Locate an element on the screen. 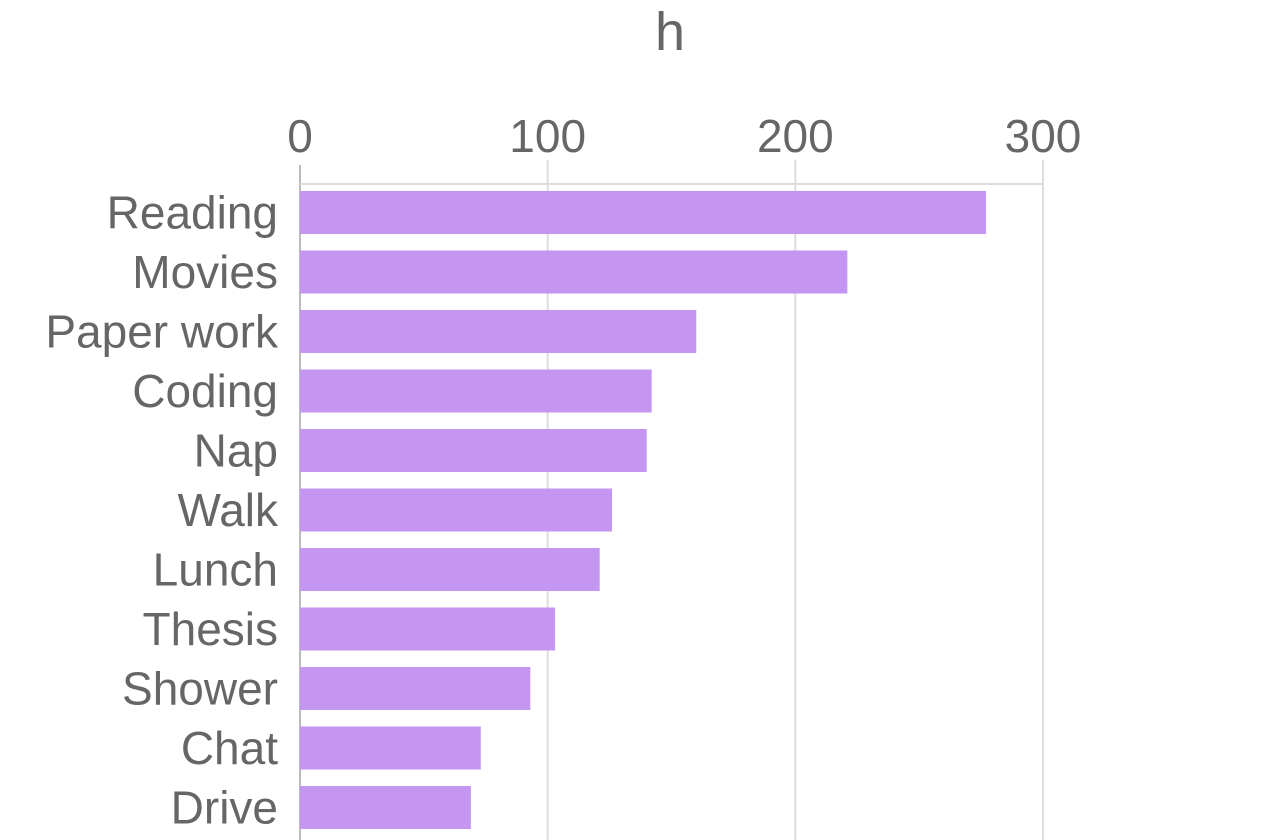 This screenshot has height=840, width=1270. x-tick-label: 200 is located at coordinates (795, 136).